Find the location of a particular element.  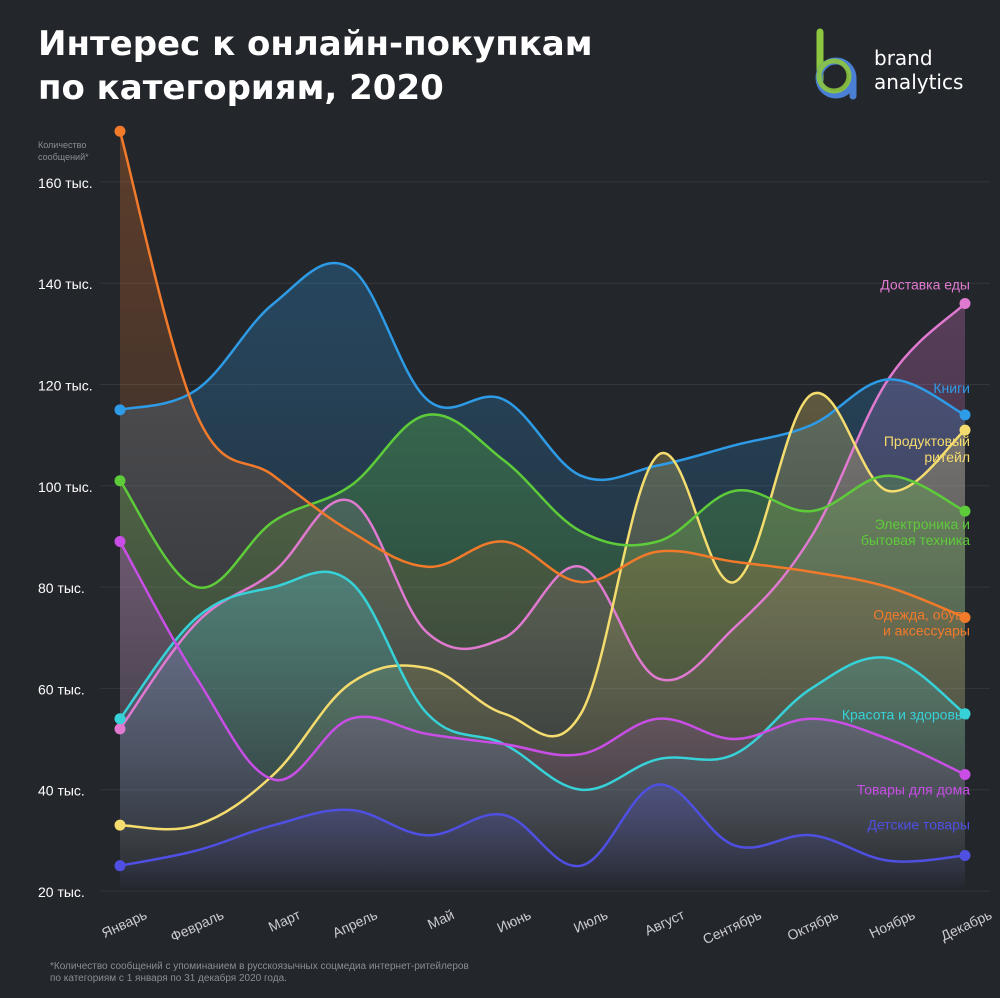

y-tick-label: 40 тыс. is located at coordinates (61, 791).